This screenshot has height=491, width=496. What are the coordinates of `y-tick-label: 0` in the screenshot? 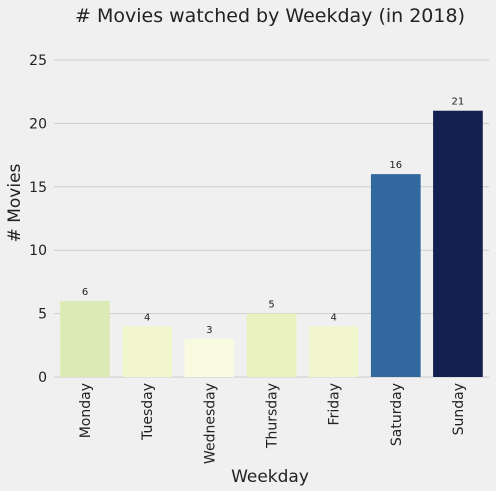 It's located at (42, 378).